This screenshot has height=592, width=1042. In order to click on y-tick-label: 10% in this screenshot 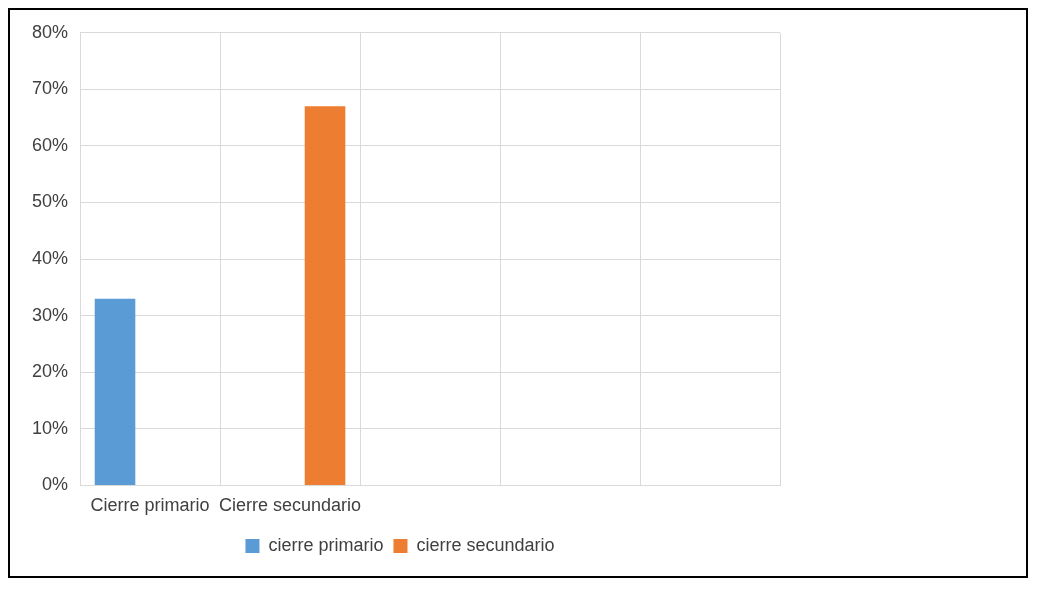, I will do `click(50, 427)`.